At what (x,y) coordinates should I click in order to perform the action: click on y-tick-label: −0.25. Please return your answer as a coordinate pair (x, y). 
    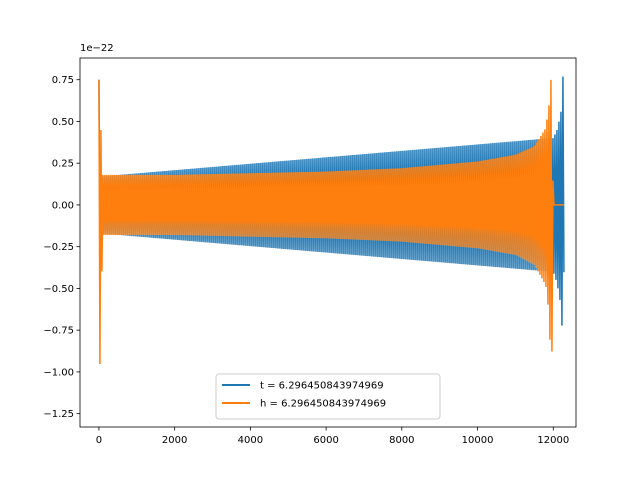
    Looking at the image, I should click on (58, 247).